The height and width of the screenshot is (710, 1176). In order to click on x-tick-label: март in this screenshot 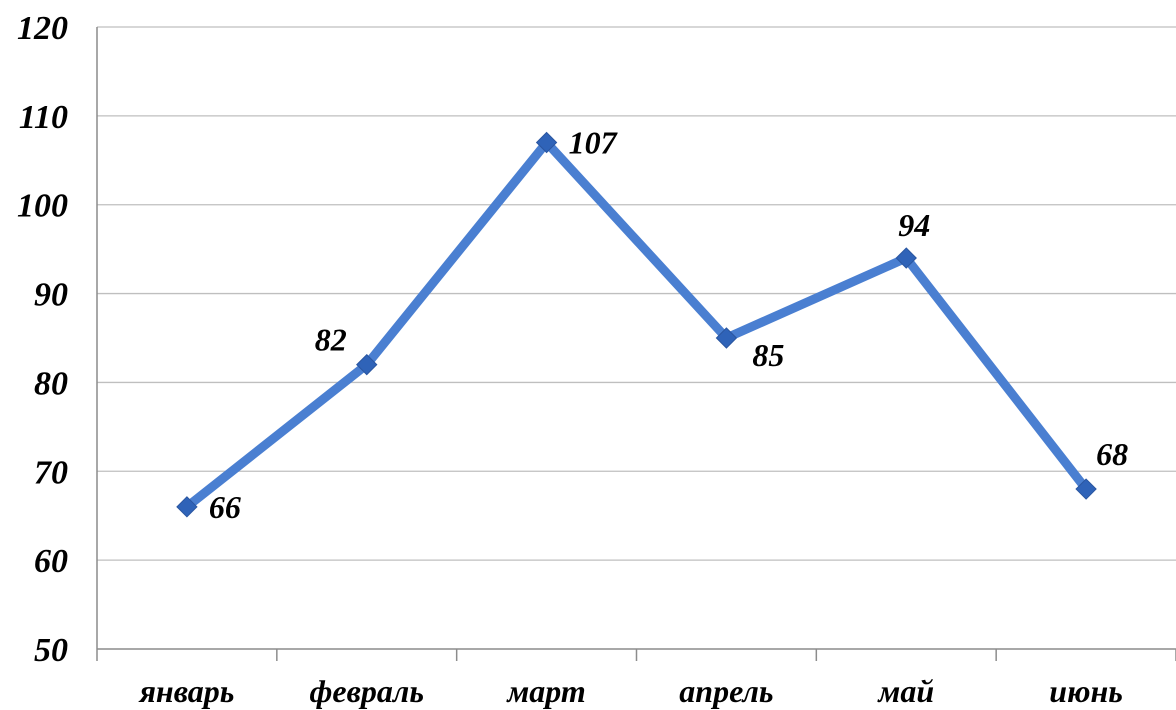, I will do `click(545, 691)`.